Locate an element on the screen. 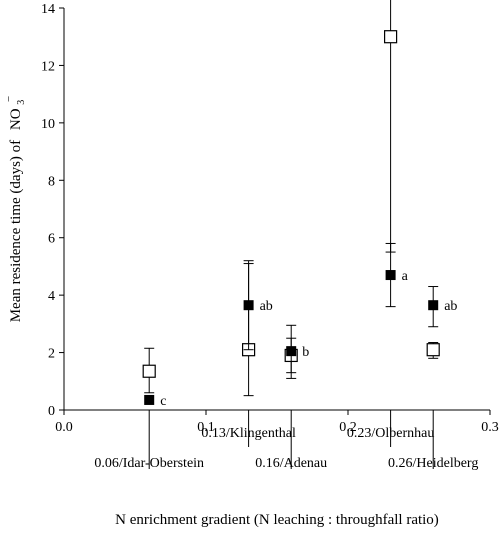 The height and width of the screenshot is (533, 500). site-label: 0.23/Olbernhau is located at coordinates (390, 433).